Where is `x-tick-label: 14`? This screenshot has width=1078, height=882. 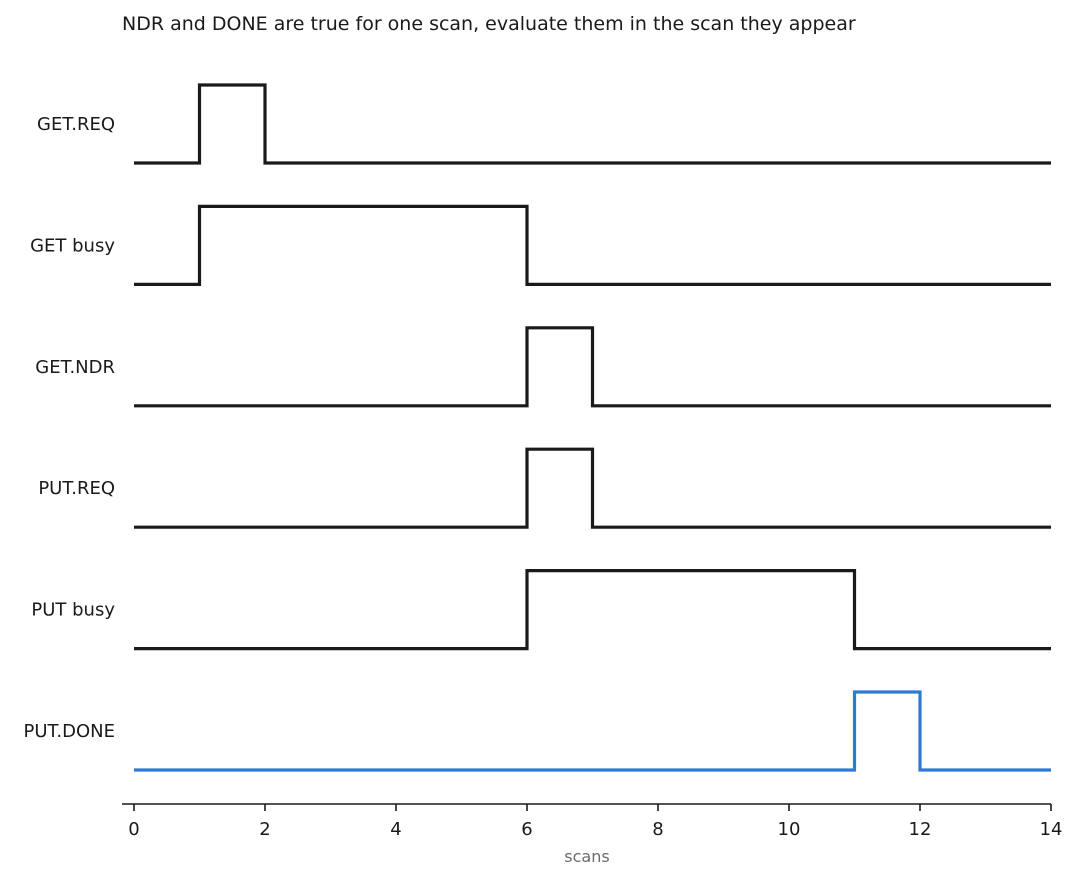
x-tick-label: 14 is located at coordinates (1051, 829).